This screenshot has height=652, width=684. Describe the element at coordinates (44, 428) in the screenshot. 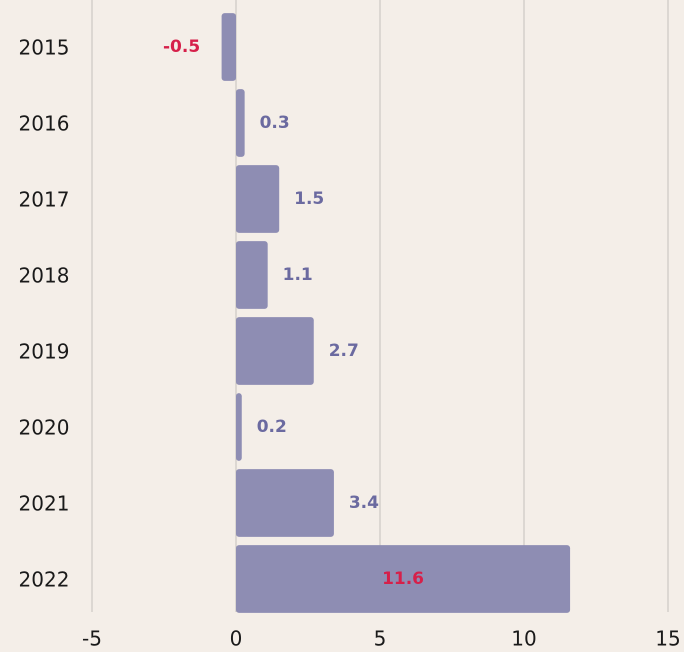

I see `y-tick-label: 2020` at that location.